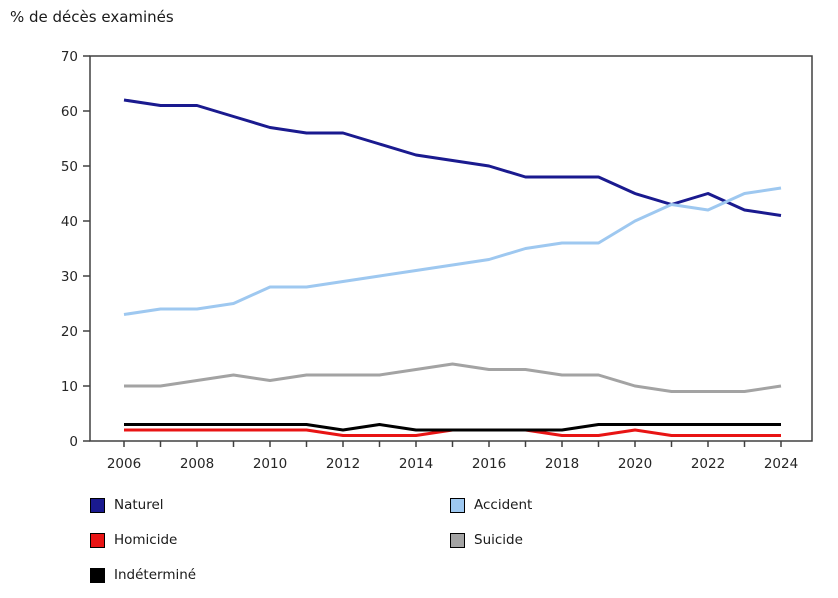 The height and width of the screenshot is (598, 838). Describe the element at coordinates (139, 505) in the screenshot. I see `legend-label: Naturel` at that location.